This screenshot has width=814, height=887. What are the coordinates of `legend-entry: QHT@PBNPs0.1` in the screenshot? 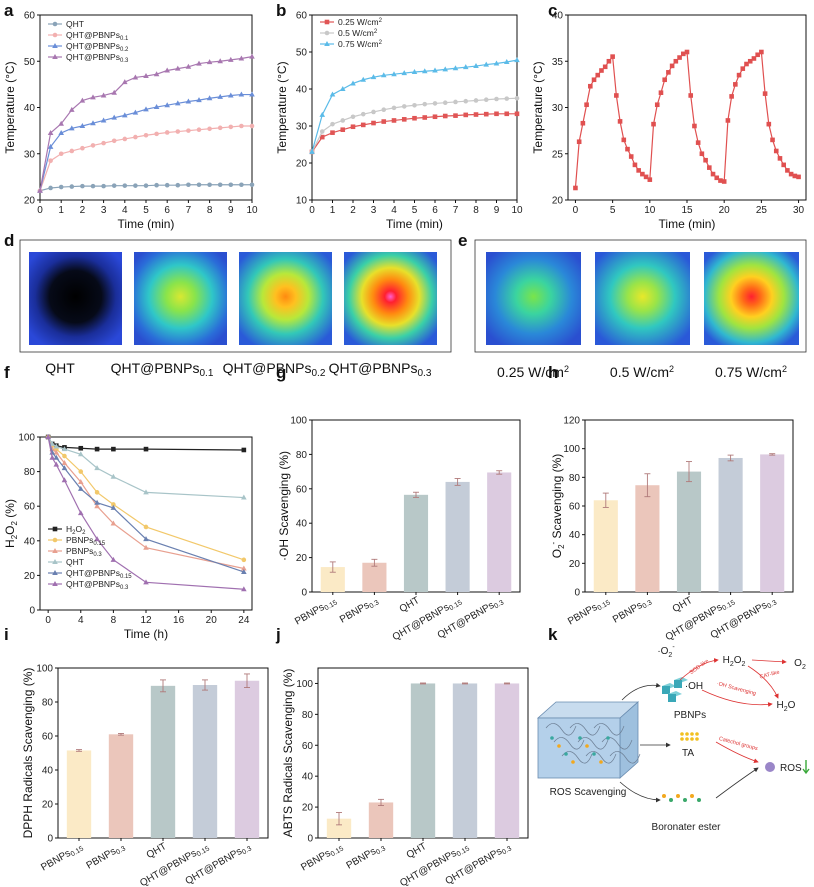 It's located at (97, 36).